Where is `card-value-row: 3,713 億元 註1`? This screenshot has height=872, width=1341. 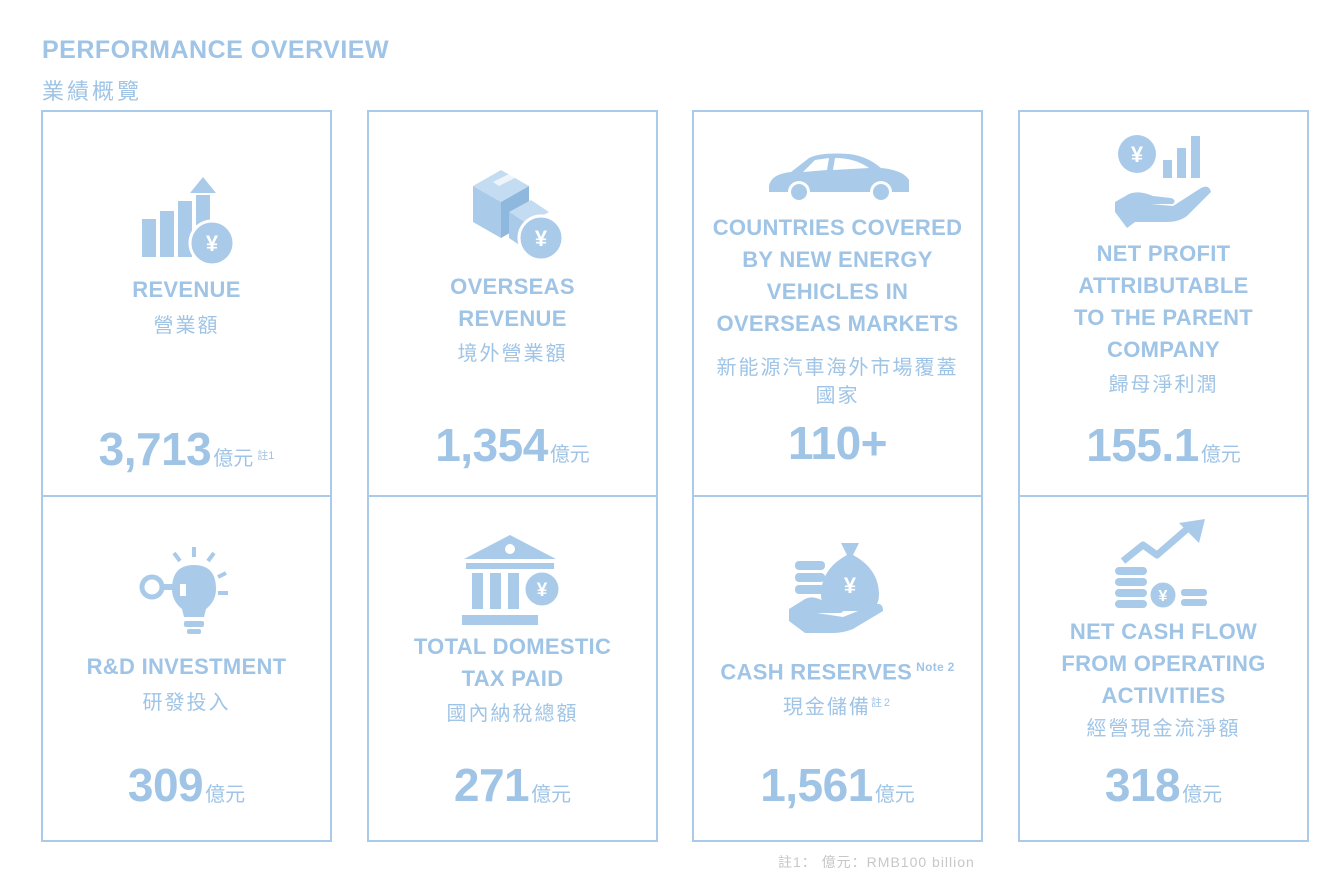 card-value-row: 3,713 億元 註1 is located at coordinates (186, 449).